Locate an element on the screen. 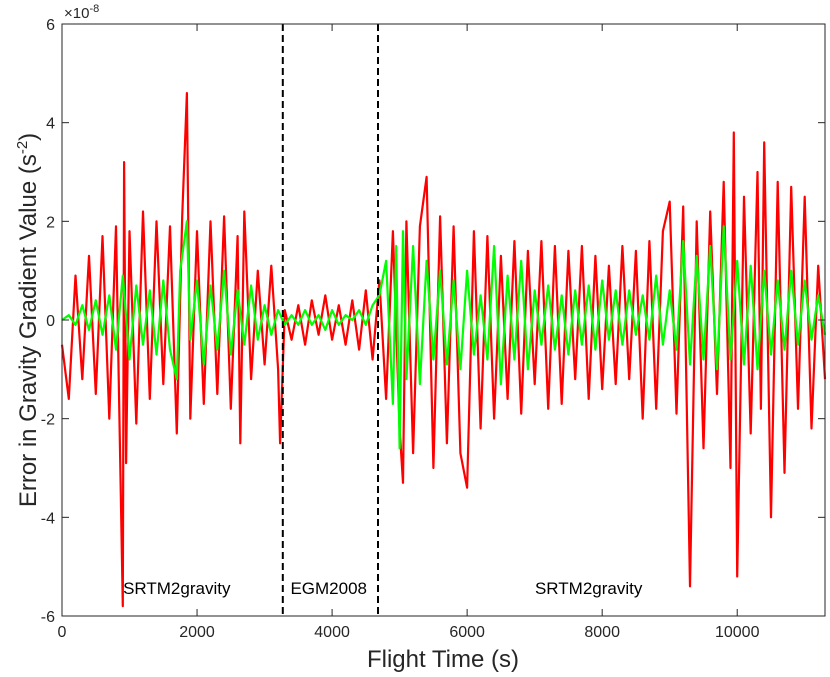 The width and height of the screenshot is (830, 677). x-axis-label: Flight Time (s) is located at coordinates (443, 659).